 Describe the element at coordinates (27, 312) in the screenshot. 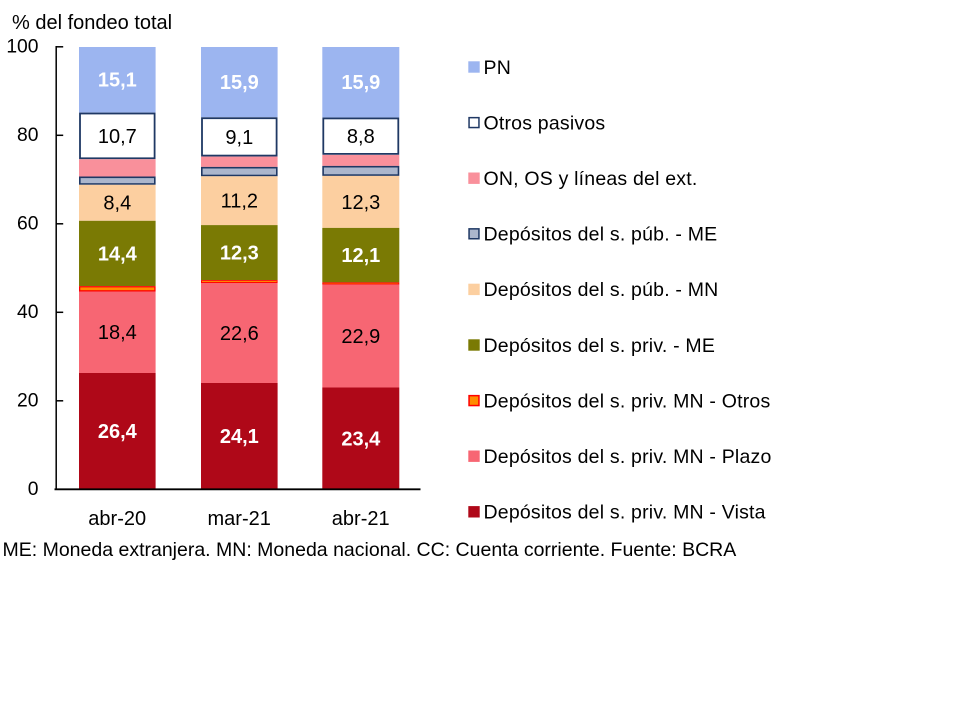

I see `svg-text: 40` at that location.